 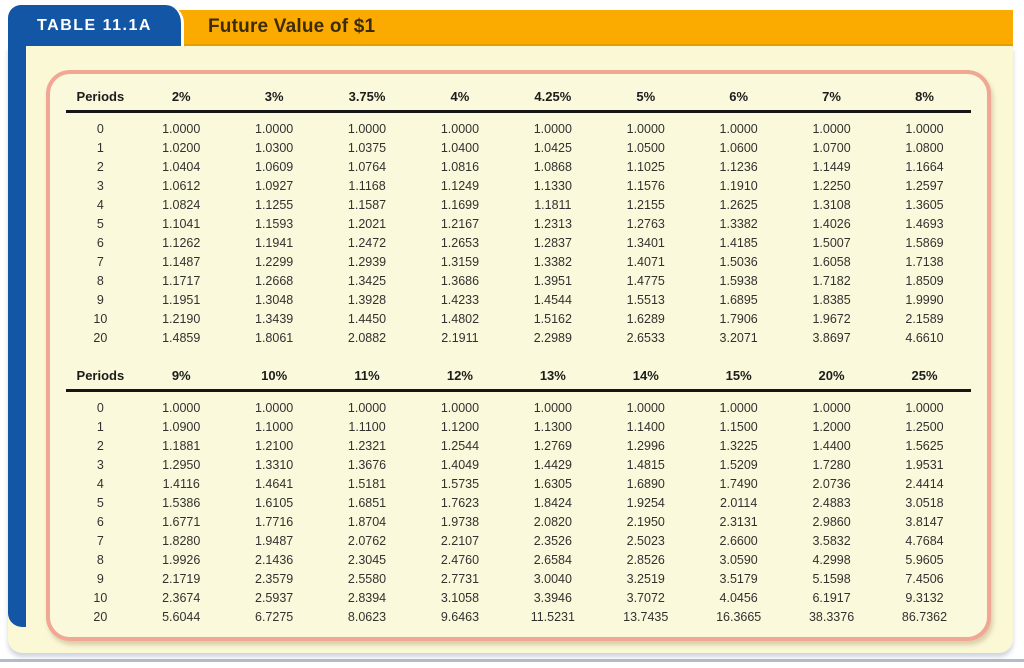 What do you see at coordinates (274, 300) in the screenshot?
I see `value-cell: 1.3048` at bounding box center [274, 300].